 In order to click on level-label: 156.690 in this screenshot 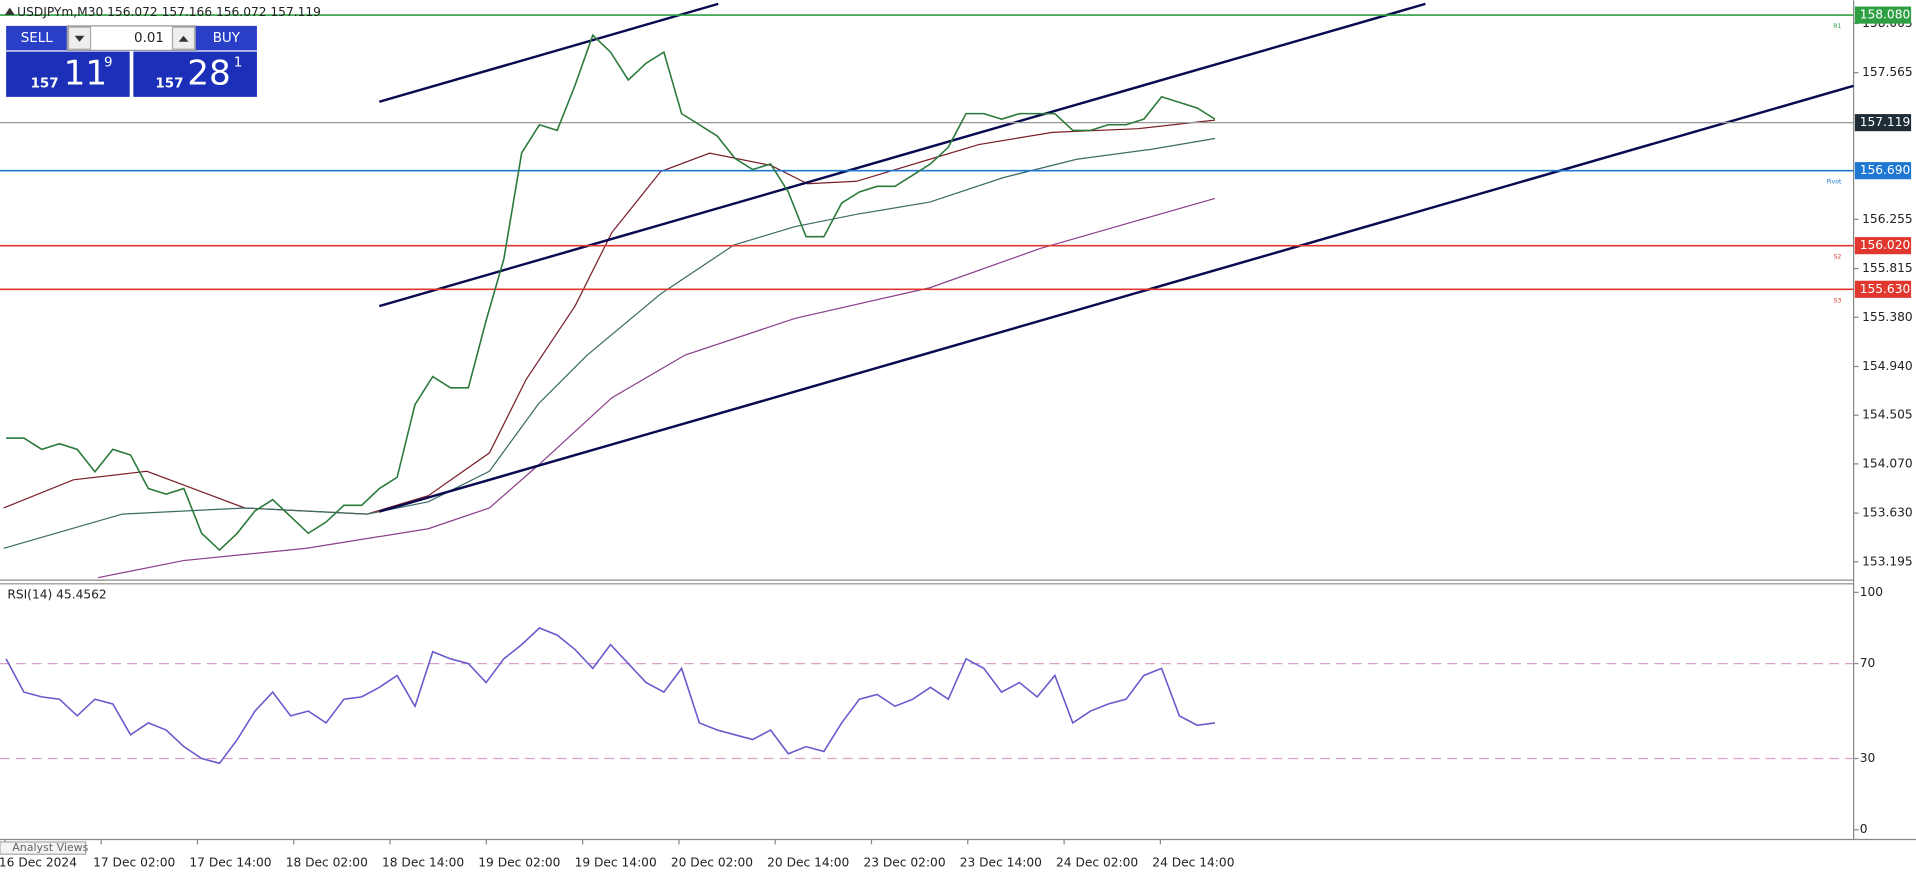, I will do `click(1885, 170)`.